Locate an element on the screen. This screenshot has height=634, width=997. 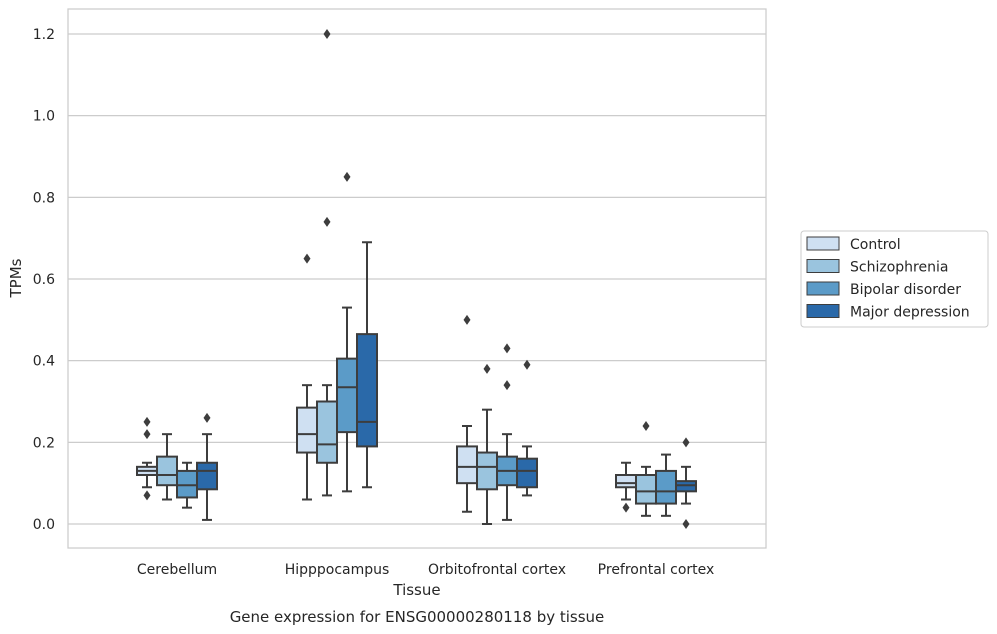
y-tick-label: 0.6 is located at coordinates (44, 280).